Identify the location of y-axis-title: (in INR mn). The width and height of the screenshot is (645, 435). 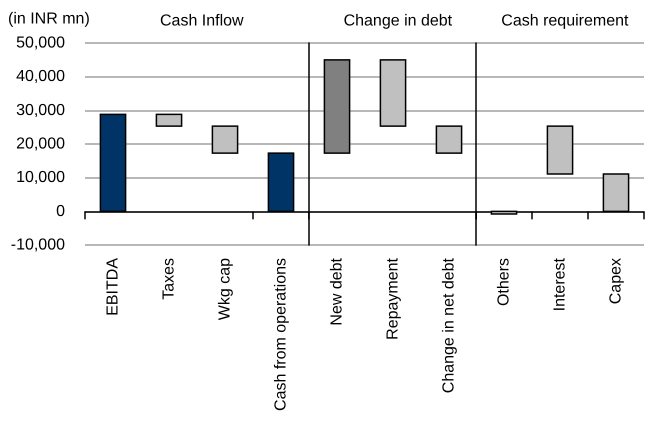
(49, 19).